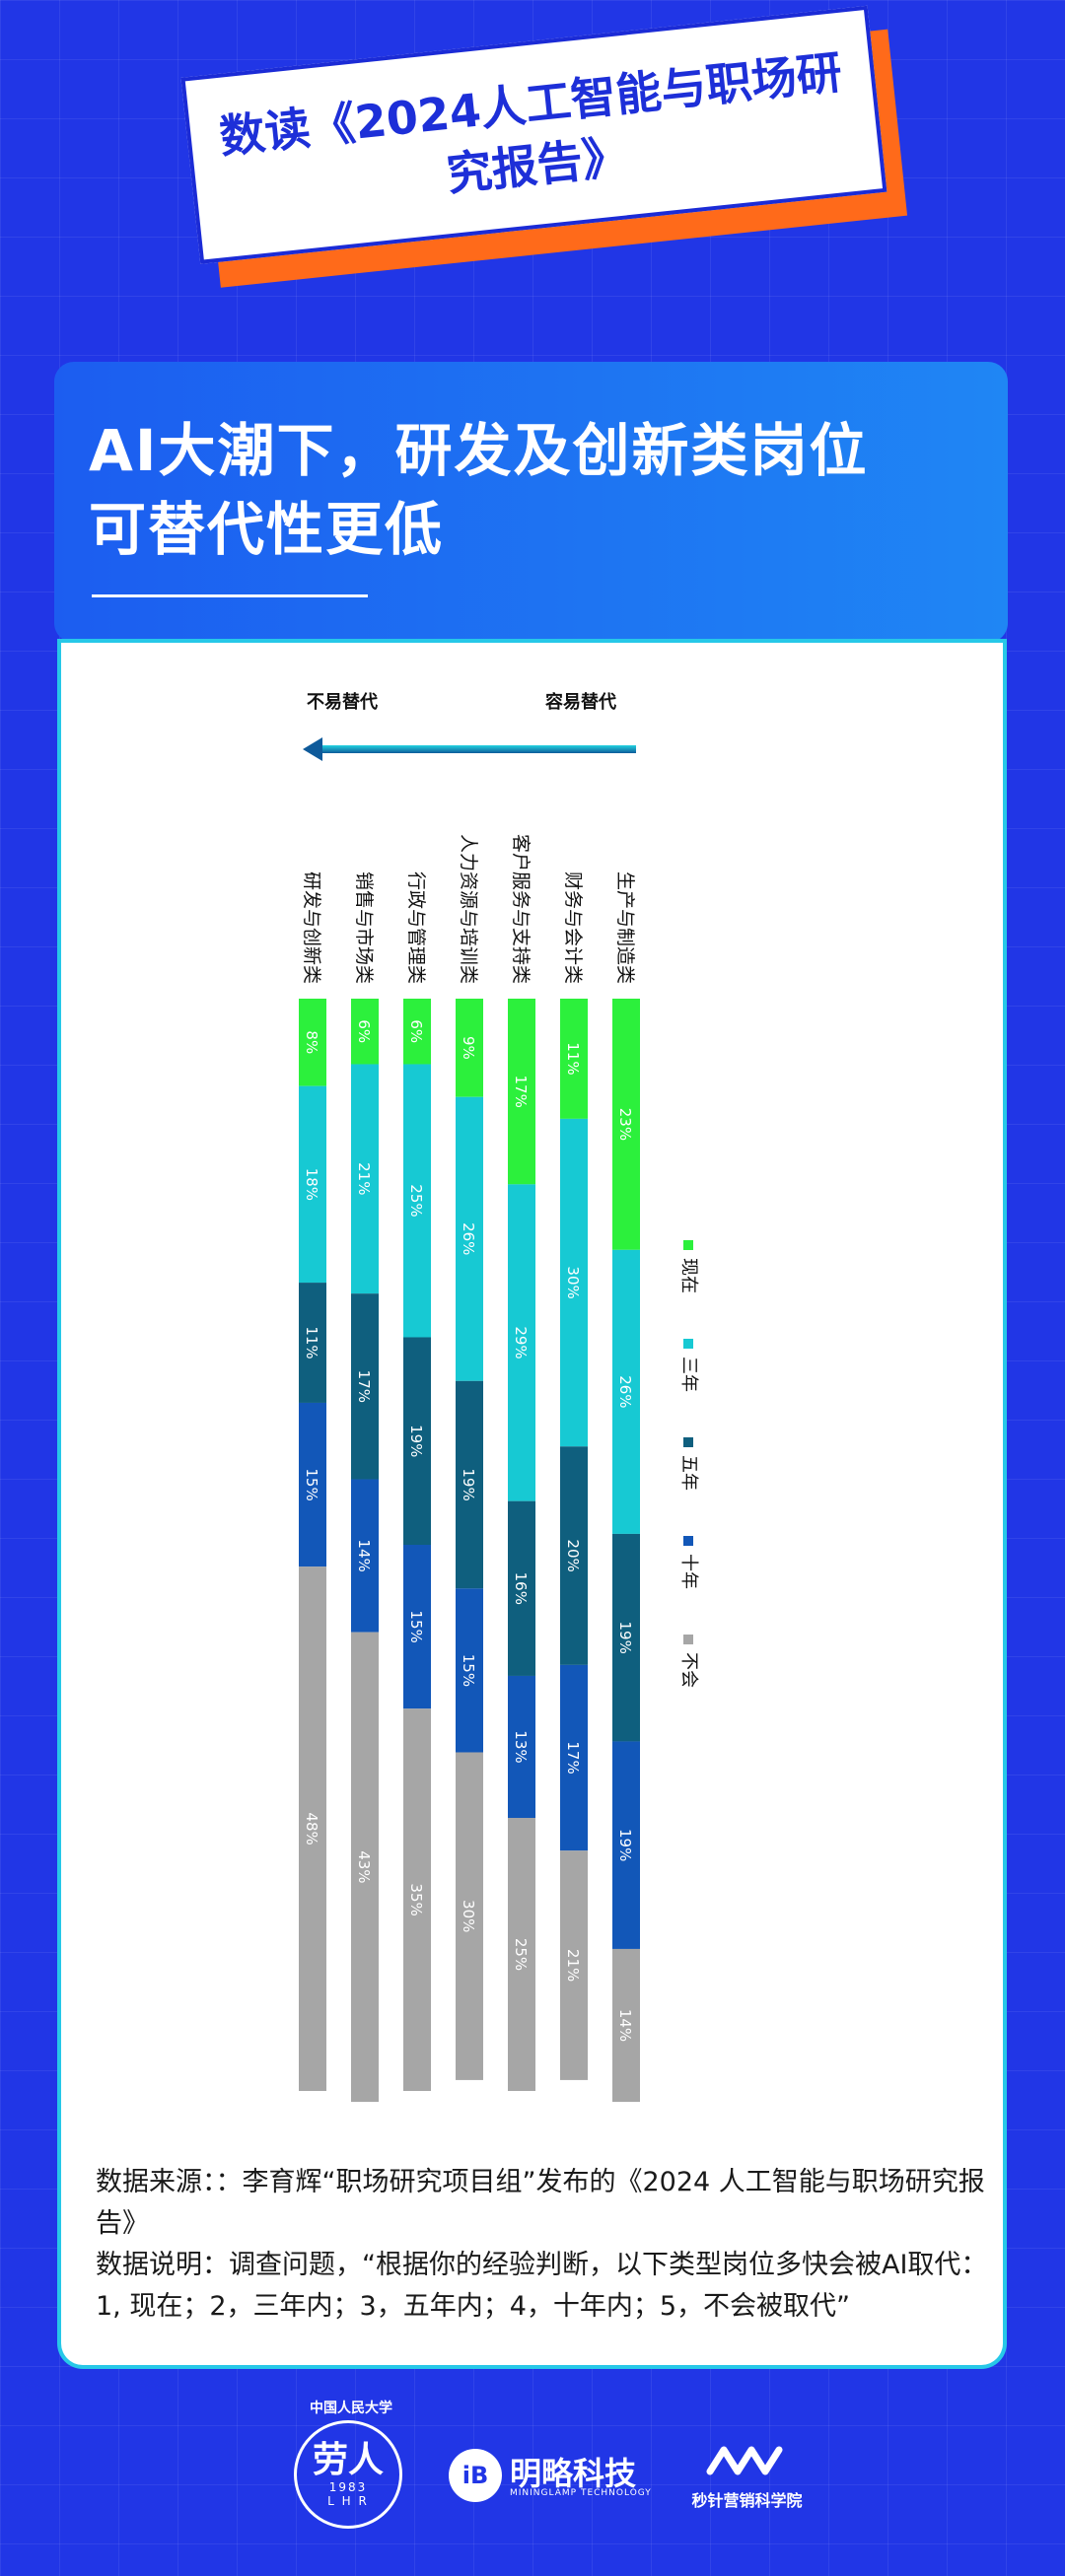  Describe the element at coordinates (625, 928) in the screenshot. I see `category-label: 生产与制造类` at that location.